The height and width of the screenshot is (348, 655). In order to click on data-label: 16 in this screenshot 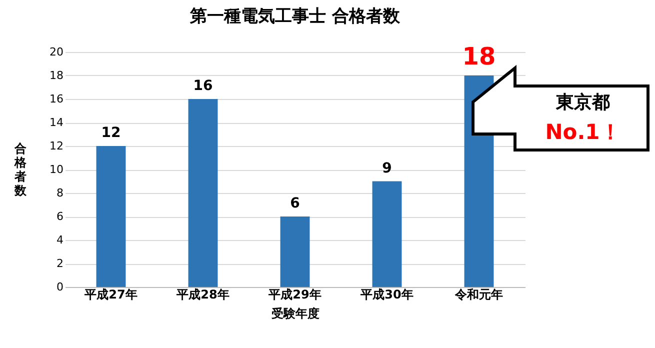, I will do `click(203, 86)`.